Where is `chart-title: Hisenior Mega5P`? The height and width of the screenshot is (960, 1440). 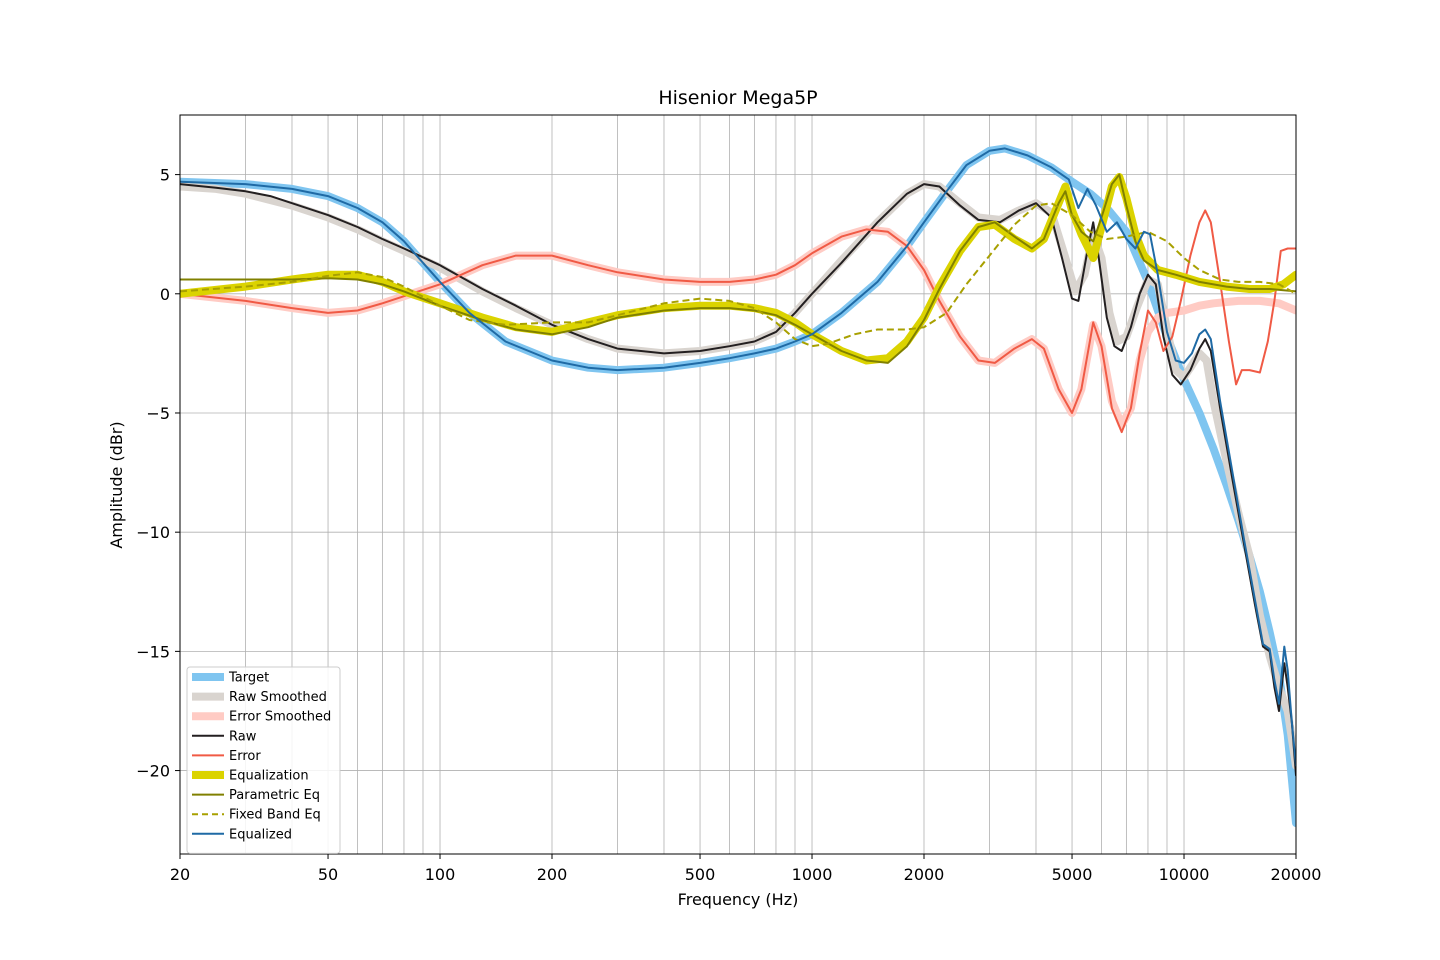 chart-title: Hisenior Mega5P is located at coordinates (737, 98).